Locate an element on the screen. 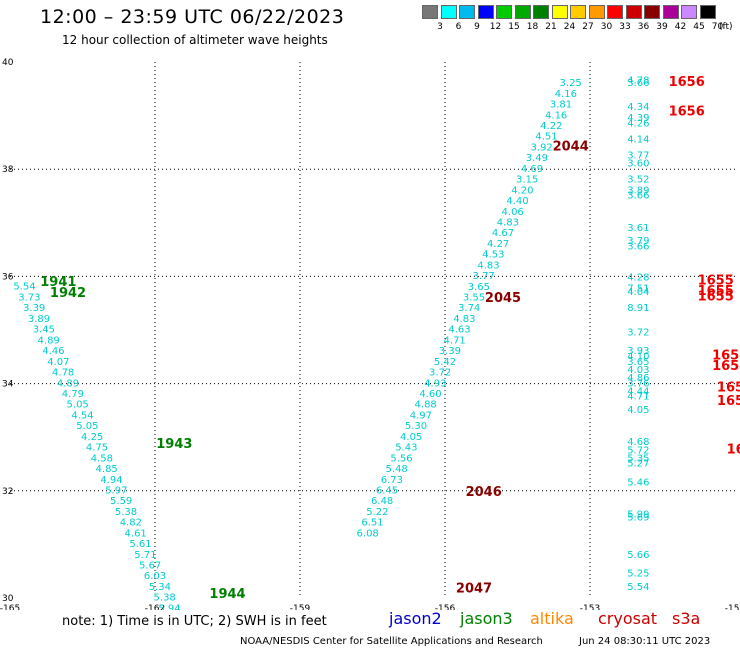  wave-height-value: 5.35 is located at coordinates (638, 458).